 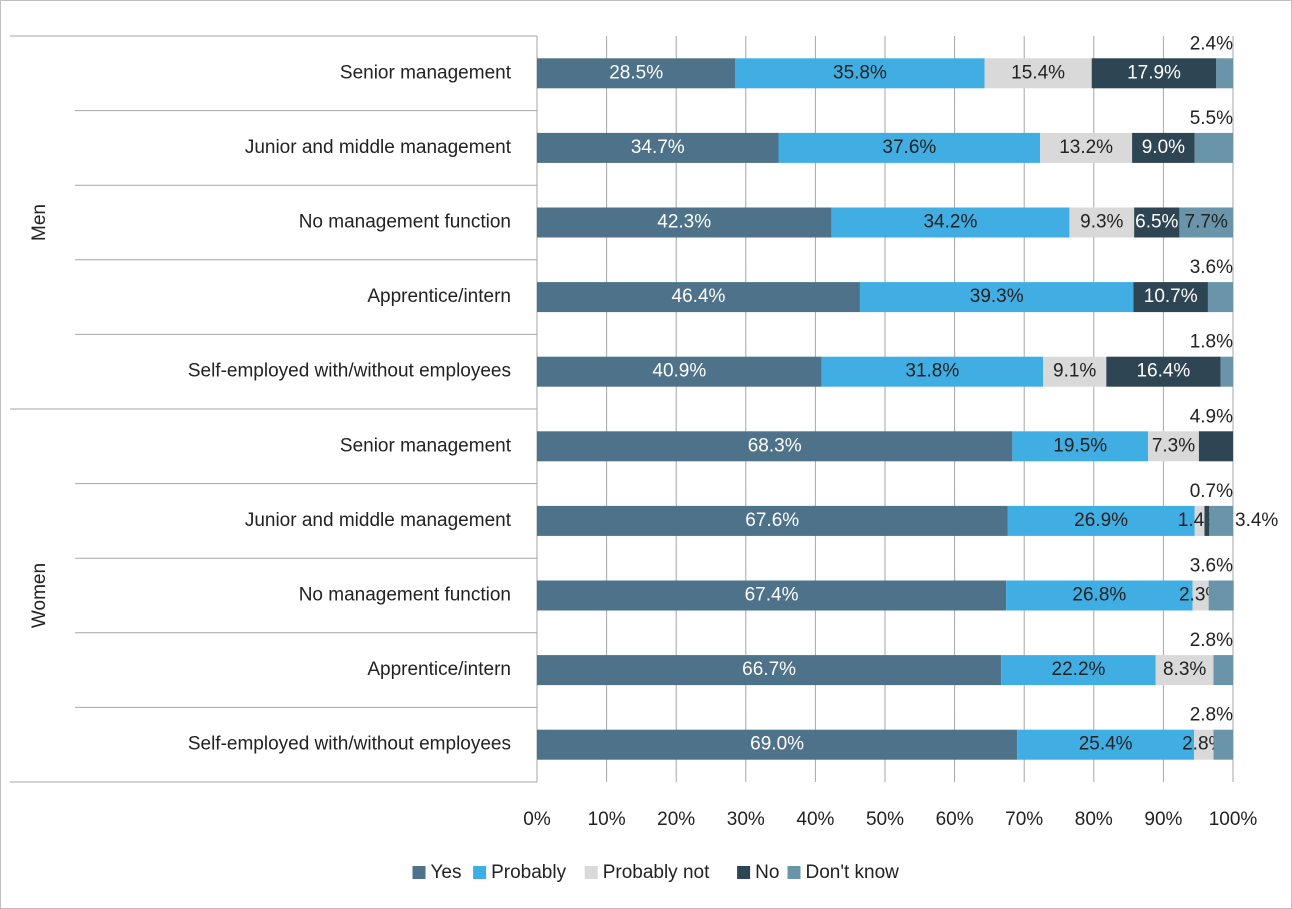 I want to click on data-label: 10.7%, so click(x=1171, y=296).